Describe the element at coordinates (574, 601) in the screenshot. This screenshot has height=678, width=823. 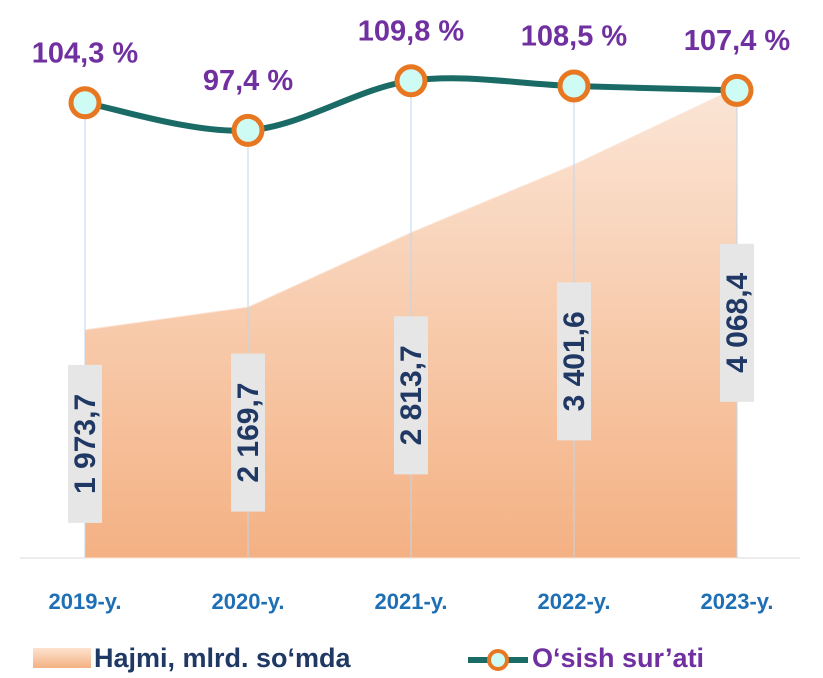
I see `x-tick-label: 2022-y.` at that location.